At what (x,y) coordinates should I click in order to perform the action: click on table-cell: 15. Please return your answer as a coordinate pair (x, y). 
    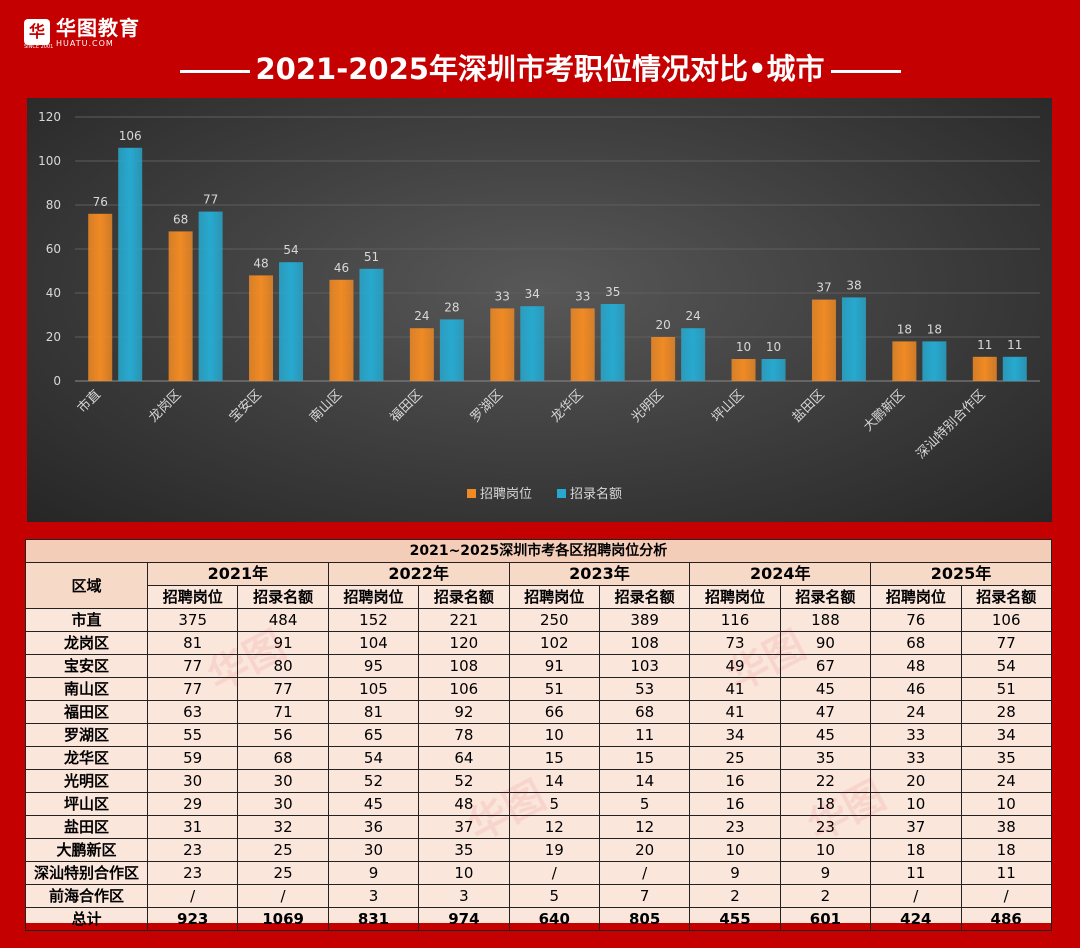
    Looking at the image, I should click on (554, 758).